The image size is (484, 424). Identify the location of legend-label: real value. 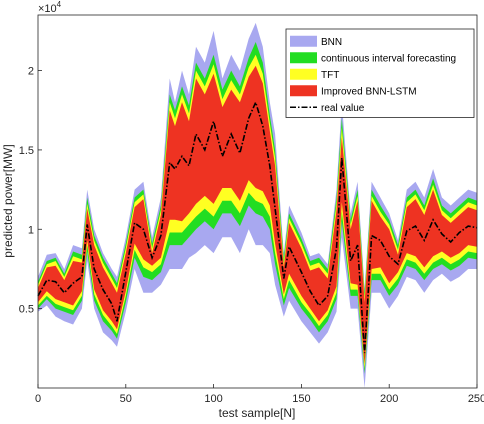
(343, 108).